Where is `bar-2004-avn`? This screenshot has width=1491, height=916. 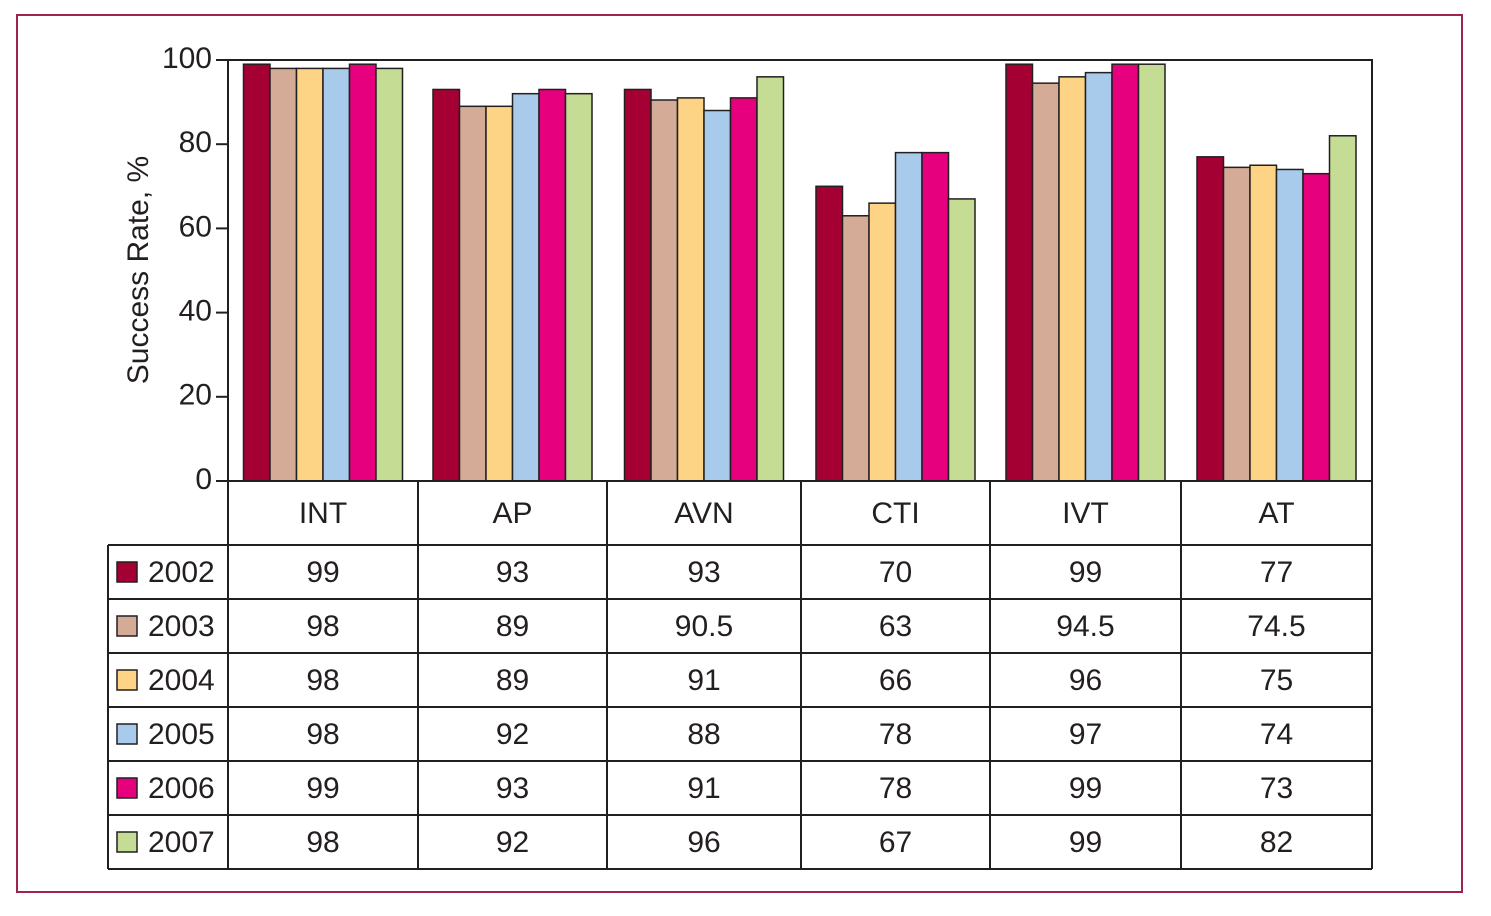 bar-2004-avn is located at coordinates (690, 289).